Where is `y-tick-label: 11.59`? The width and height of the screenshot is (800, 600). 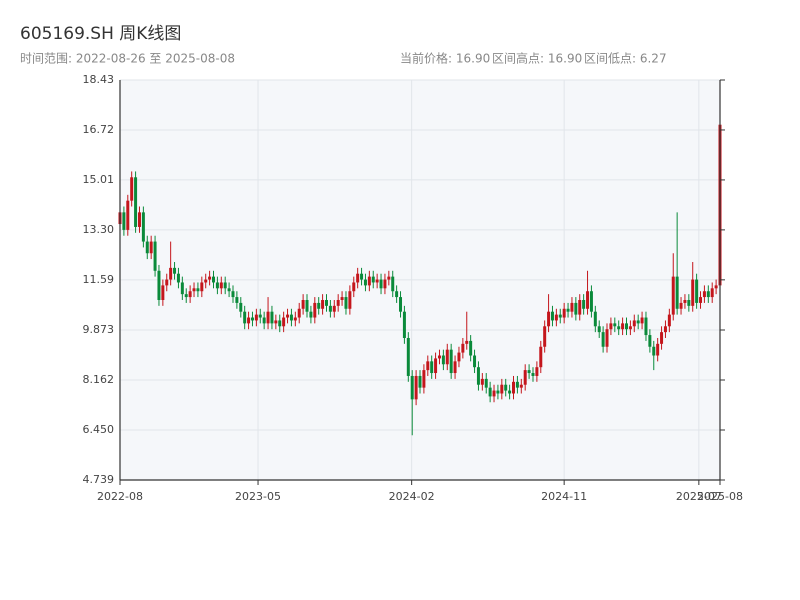 y-tick-label: 11.59 is located at coordinates (99, 279).